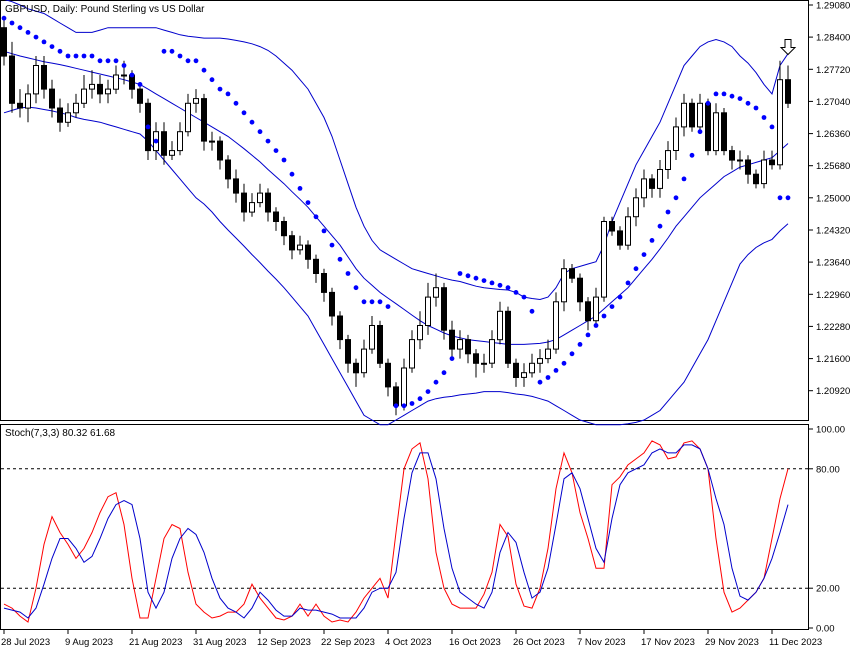 Image resolution: width=855 pixels, height=650 pixels. What do you see at coordinates (825, 629) in the screenshot?
I see `stoch-tick-label: 0.00` at bounding box center [825, 629].